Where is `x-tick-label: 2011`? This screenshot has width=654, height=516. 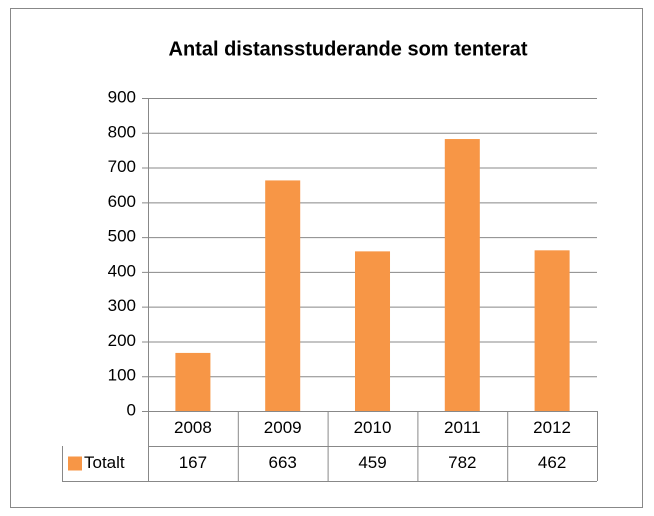
x-tick-label: 2011 is located at coordinates (462, 427).